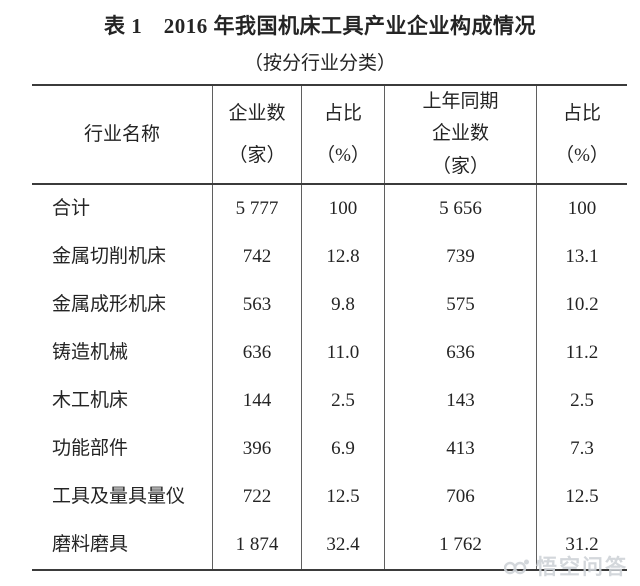  I want to click on table-row: 木工机床 144 2.5 143 2.5, so click(329, 401).